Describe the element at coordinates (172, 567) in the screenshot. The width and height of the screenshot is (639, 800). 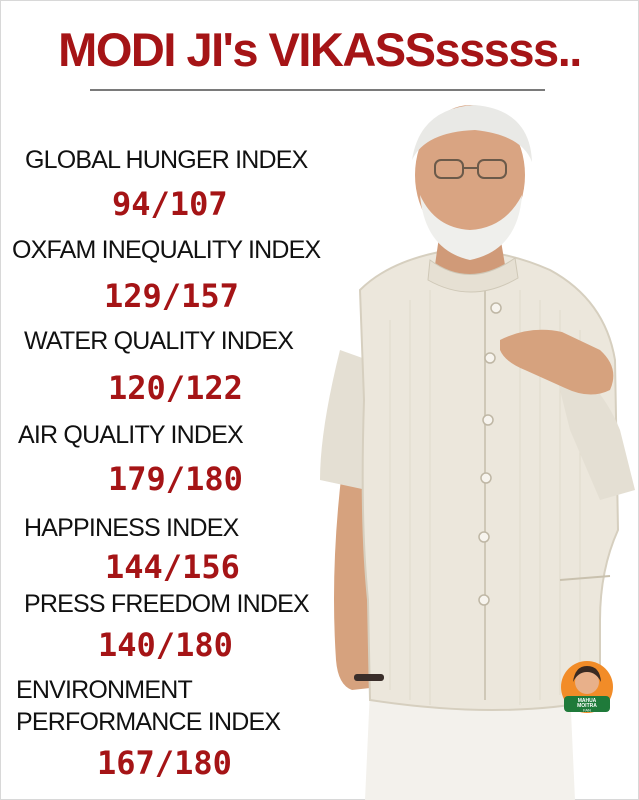
I see `metric-value-happiness: 144/156` at that location.